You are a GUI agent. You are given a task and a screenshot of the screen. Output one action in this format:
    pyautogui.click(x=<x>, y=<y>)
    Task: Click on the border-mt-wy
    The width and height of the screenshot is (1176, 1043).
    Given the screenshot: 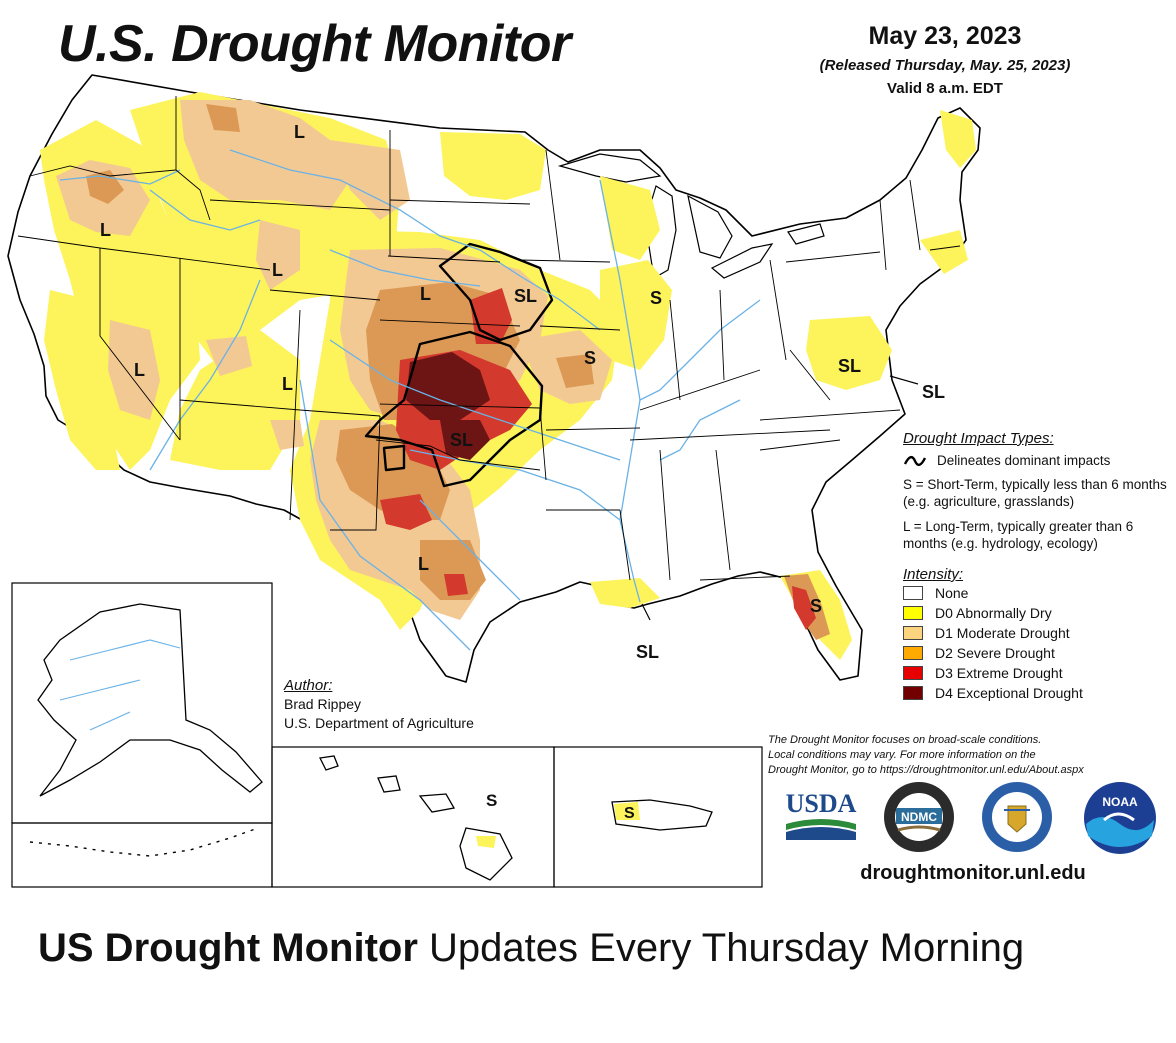 What is the action you would take?
    pyautogui.click(x=300, y=205)
    